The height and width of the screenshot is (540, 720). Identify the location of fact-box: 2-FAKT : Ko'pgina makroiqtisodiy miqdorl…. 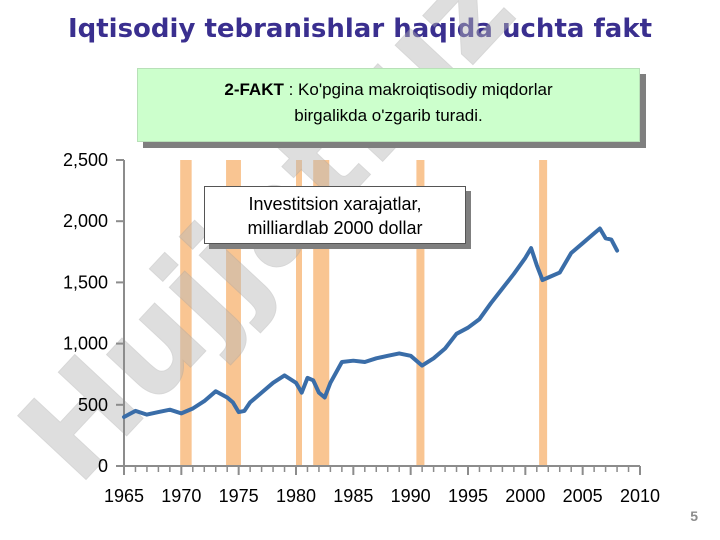
(388, 105).